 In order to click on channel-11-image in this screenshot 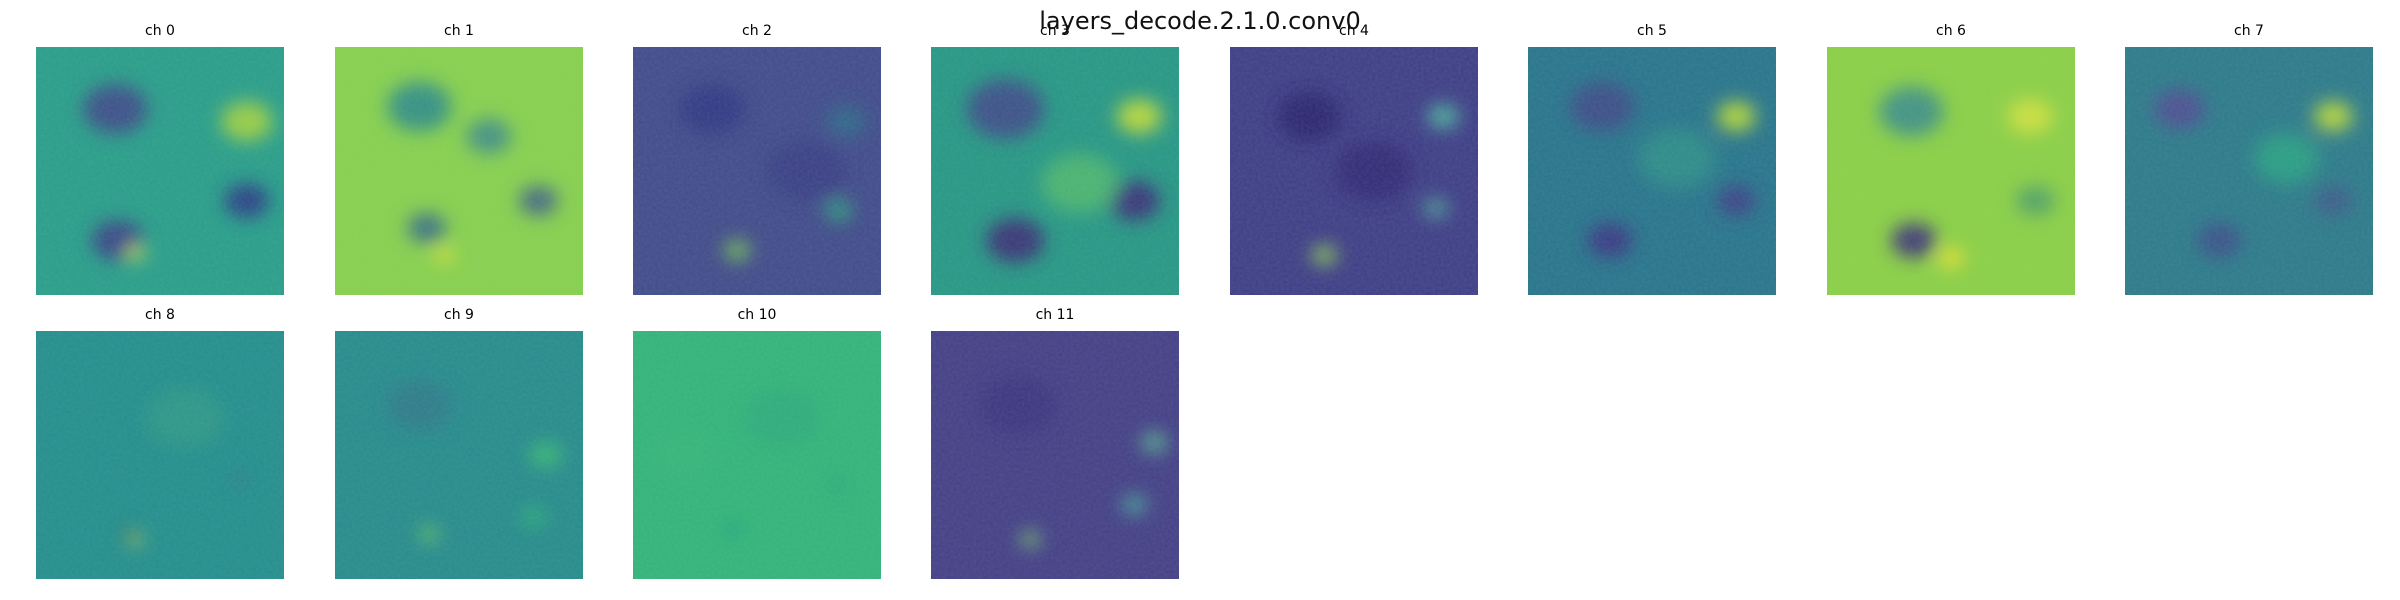, I will do `click(1055, 455)`.